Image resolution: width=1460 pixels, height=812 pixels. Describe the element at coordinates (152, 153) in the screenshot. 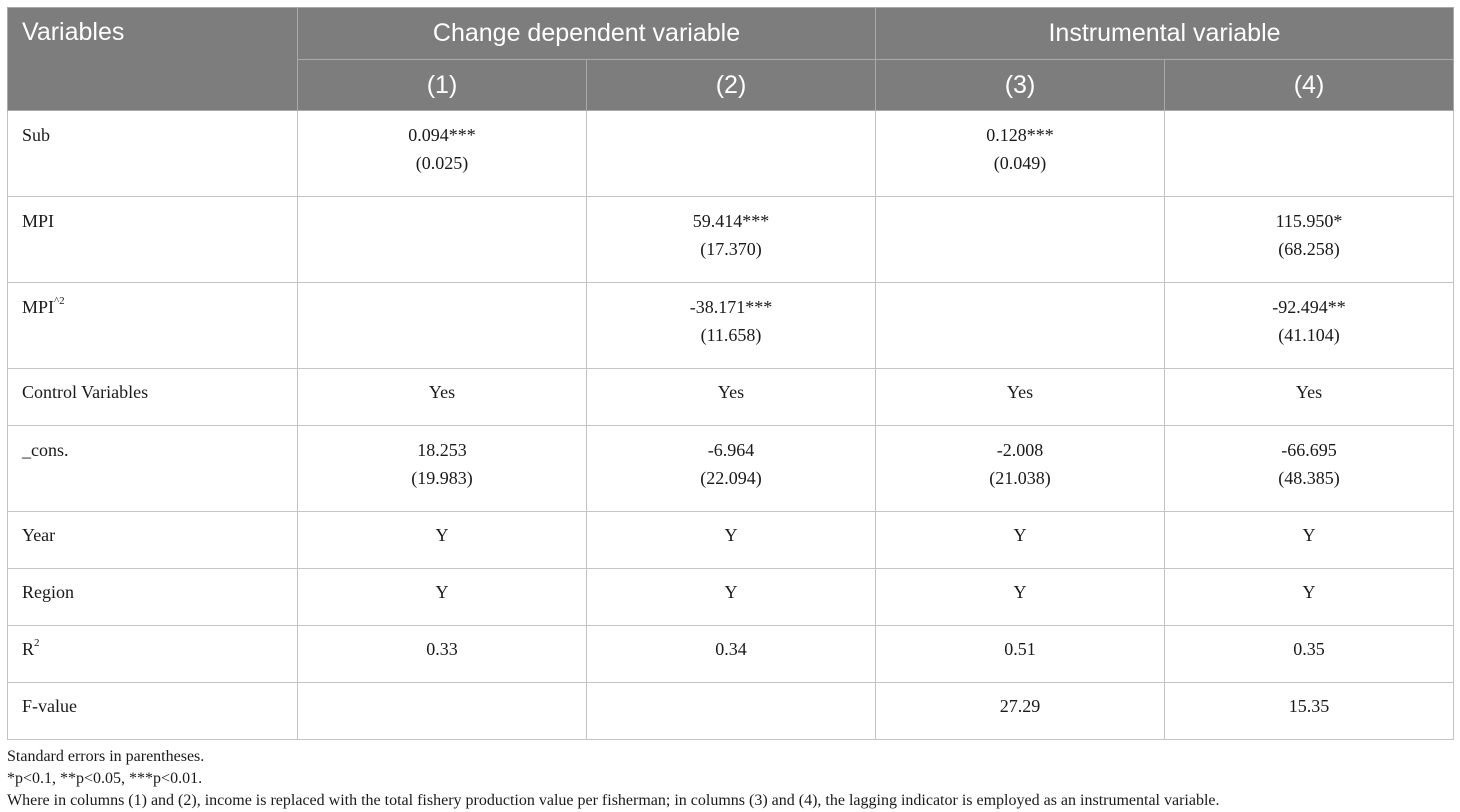

I see `row-label-sub: Sub` at that location.